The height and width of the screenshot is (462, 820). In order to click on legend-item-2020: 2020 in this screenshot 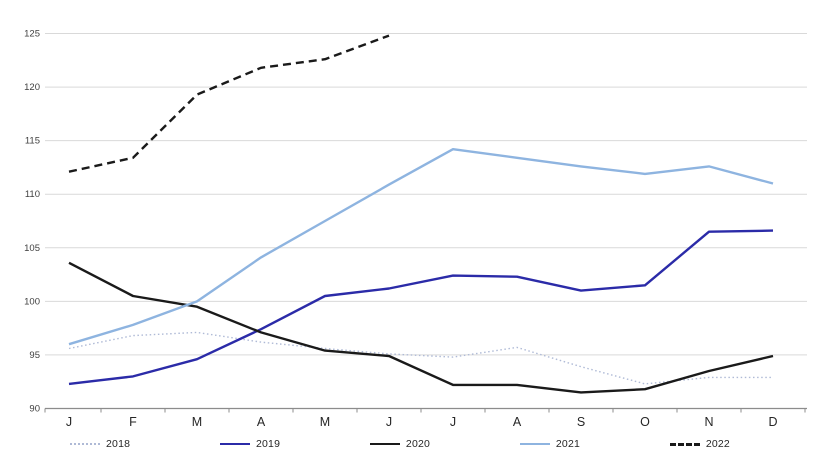, I will do `click(400, 444)`.